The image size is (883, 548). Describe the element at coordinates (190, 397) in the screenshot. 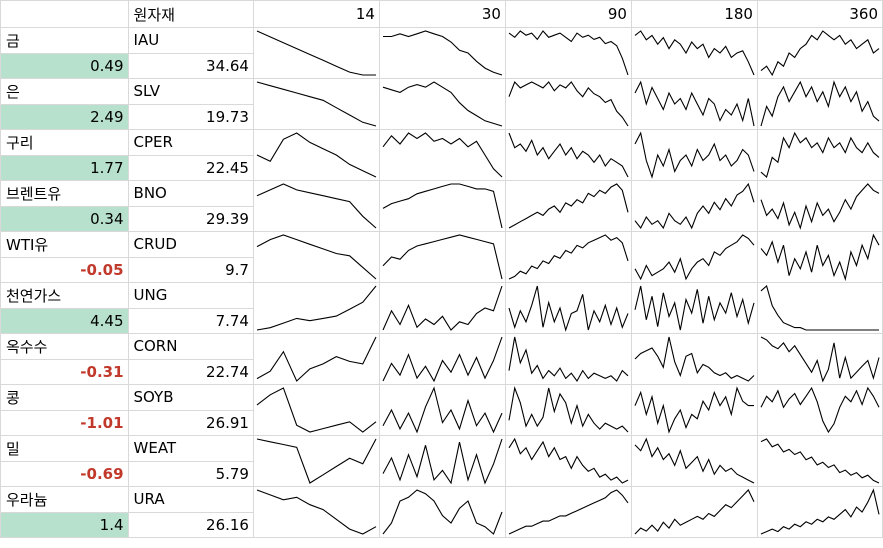

I see `ticker-cell: SOYB` at that location.